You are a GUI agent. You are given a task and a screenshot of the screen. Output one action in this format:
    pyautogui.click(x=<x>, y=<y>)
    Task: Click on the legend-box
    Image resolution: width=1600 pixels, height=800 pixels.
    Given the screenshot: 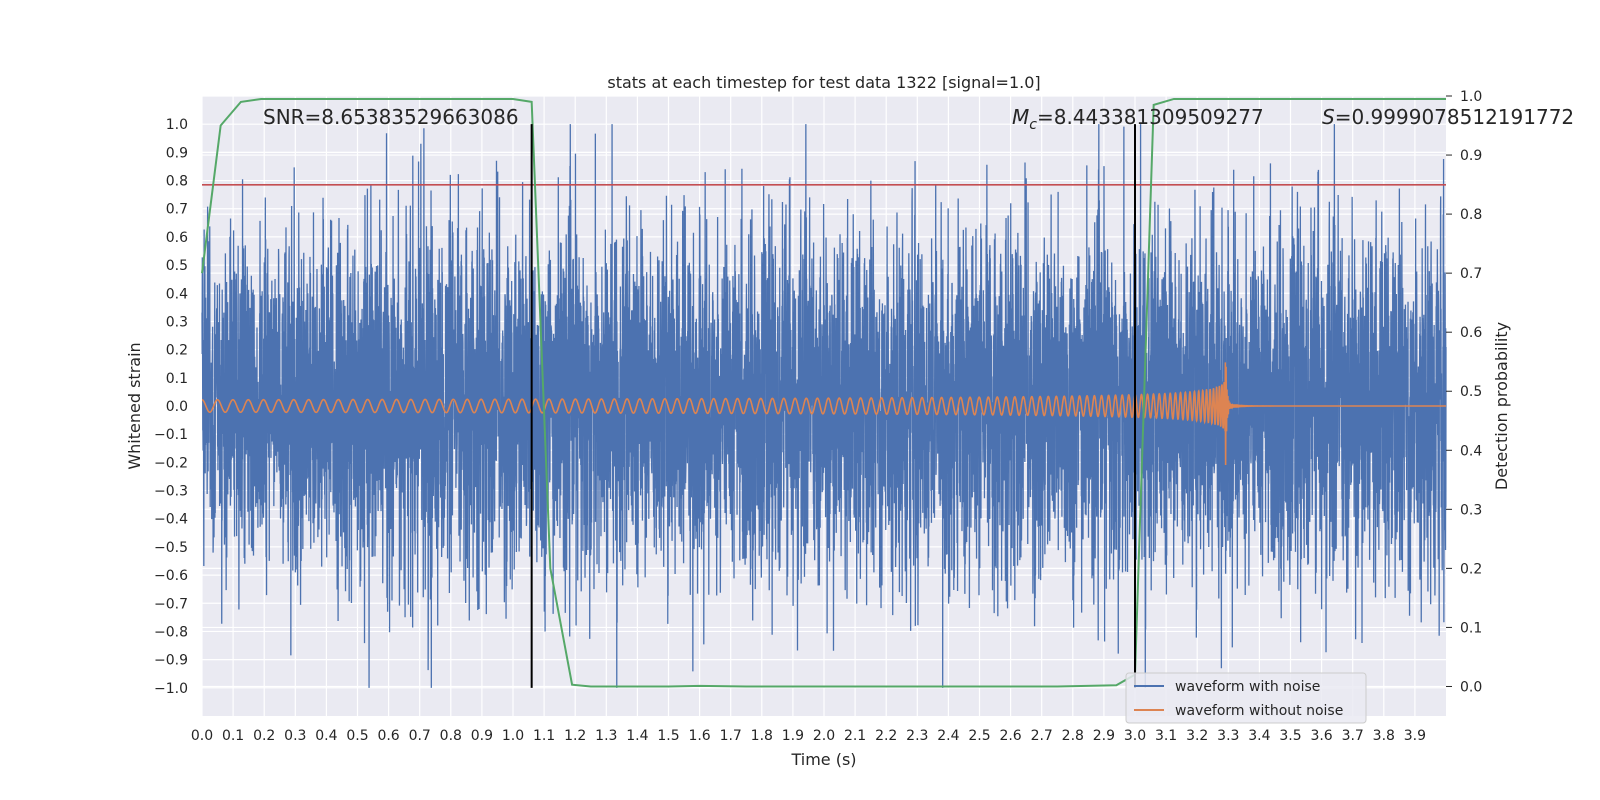 What is the action you would take?
    pyautogui.click(x=1246, y=698)
    